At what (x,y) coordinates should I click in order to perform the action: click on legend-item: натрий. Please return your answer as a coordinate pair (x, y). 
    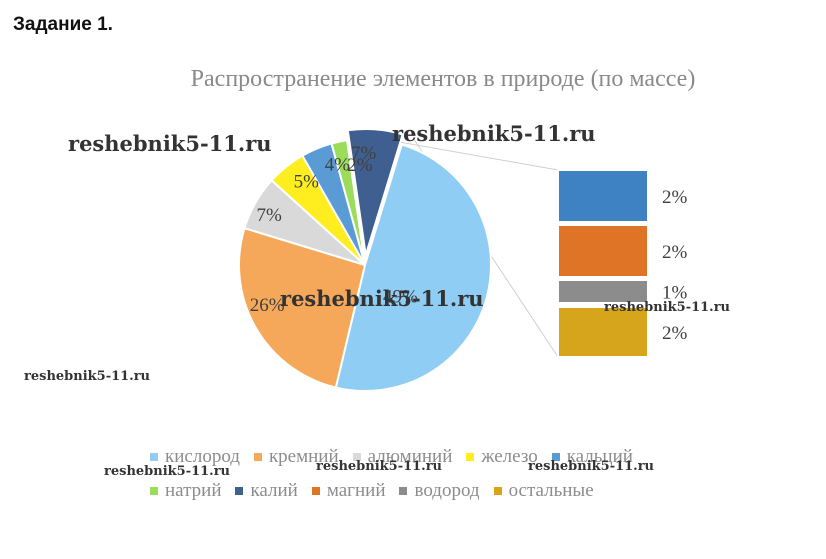
    Looking at the image, I should click on (185, 491).